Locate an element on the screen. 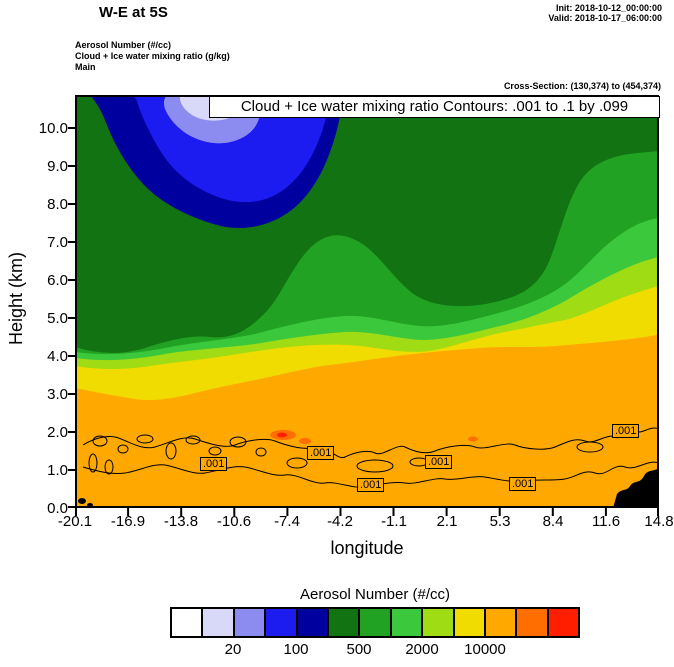 The image size is (674, 667). y-axis-title: Height (km) is located at coordinates (16, 299).